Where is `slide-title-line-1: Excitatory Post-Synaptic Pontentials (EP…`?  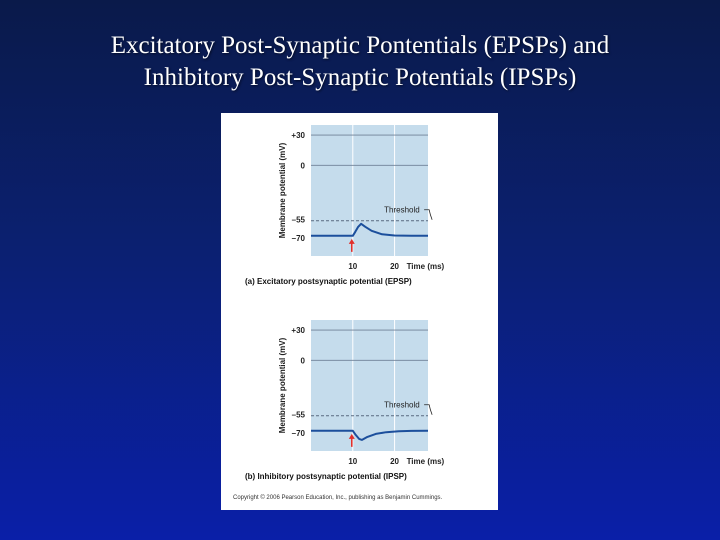 slide-title-line-1: Excitatory Post-Synaptic Pontentials (EP… is located at coordinates (360, 45).